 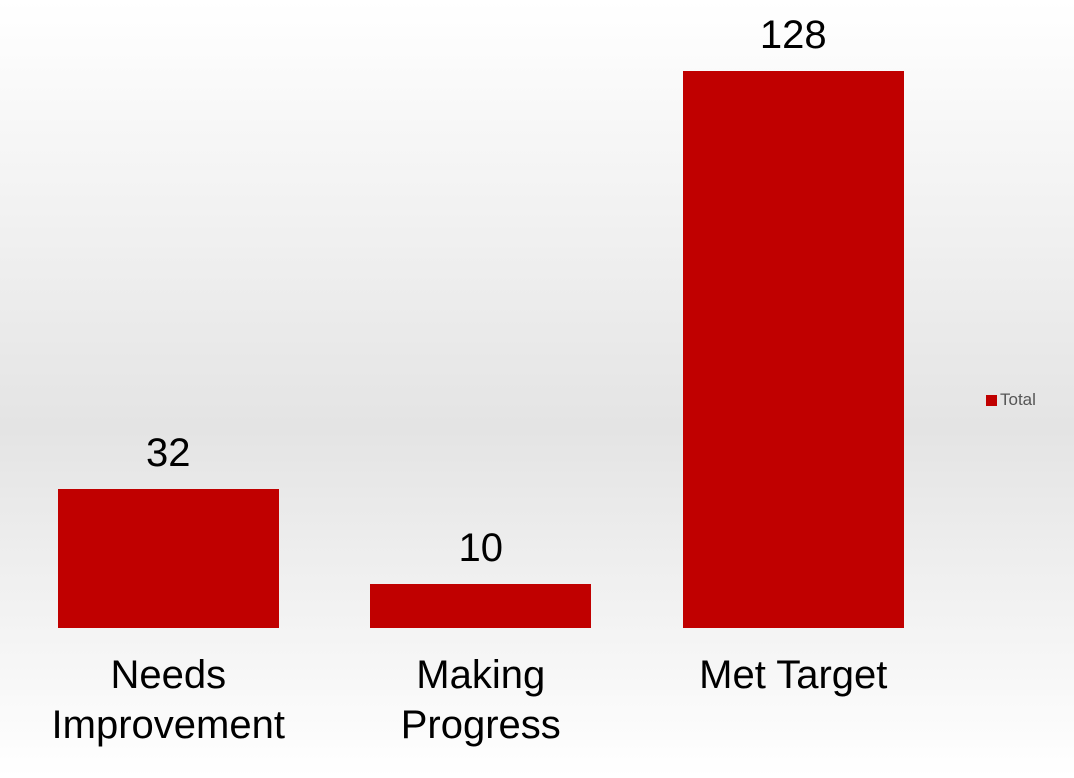 I want to click on data-label: 10, so click(x=481, y=548).